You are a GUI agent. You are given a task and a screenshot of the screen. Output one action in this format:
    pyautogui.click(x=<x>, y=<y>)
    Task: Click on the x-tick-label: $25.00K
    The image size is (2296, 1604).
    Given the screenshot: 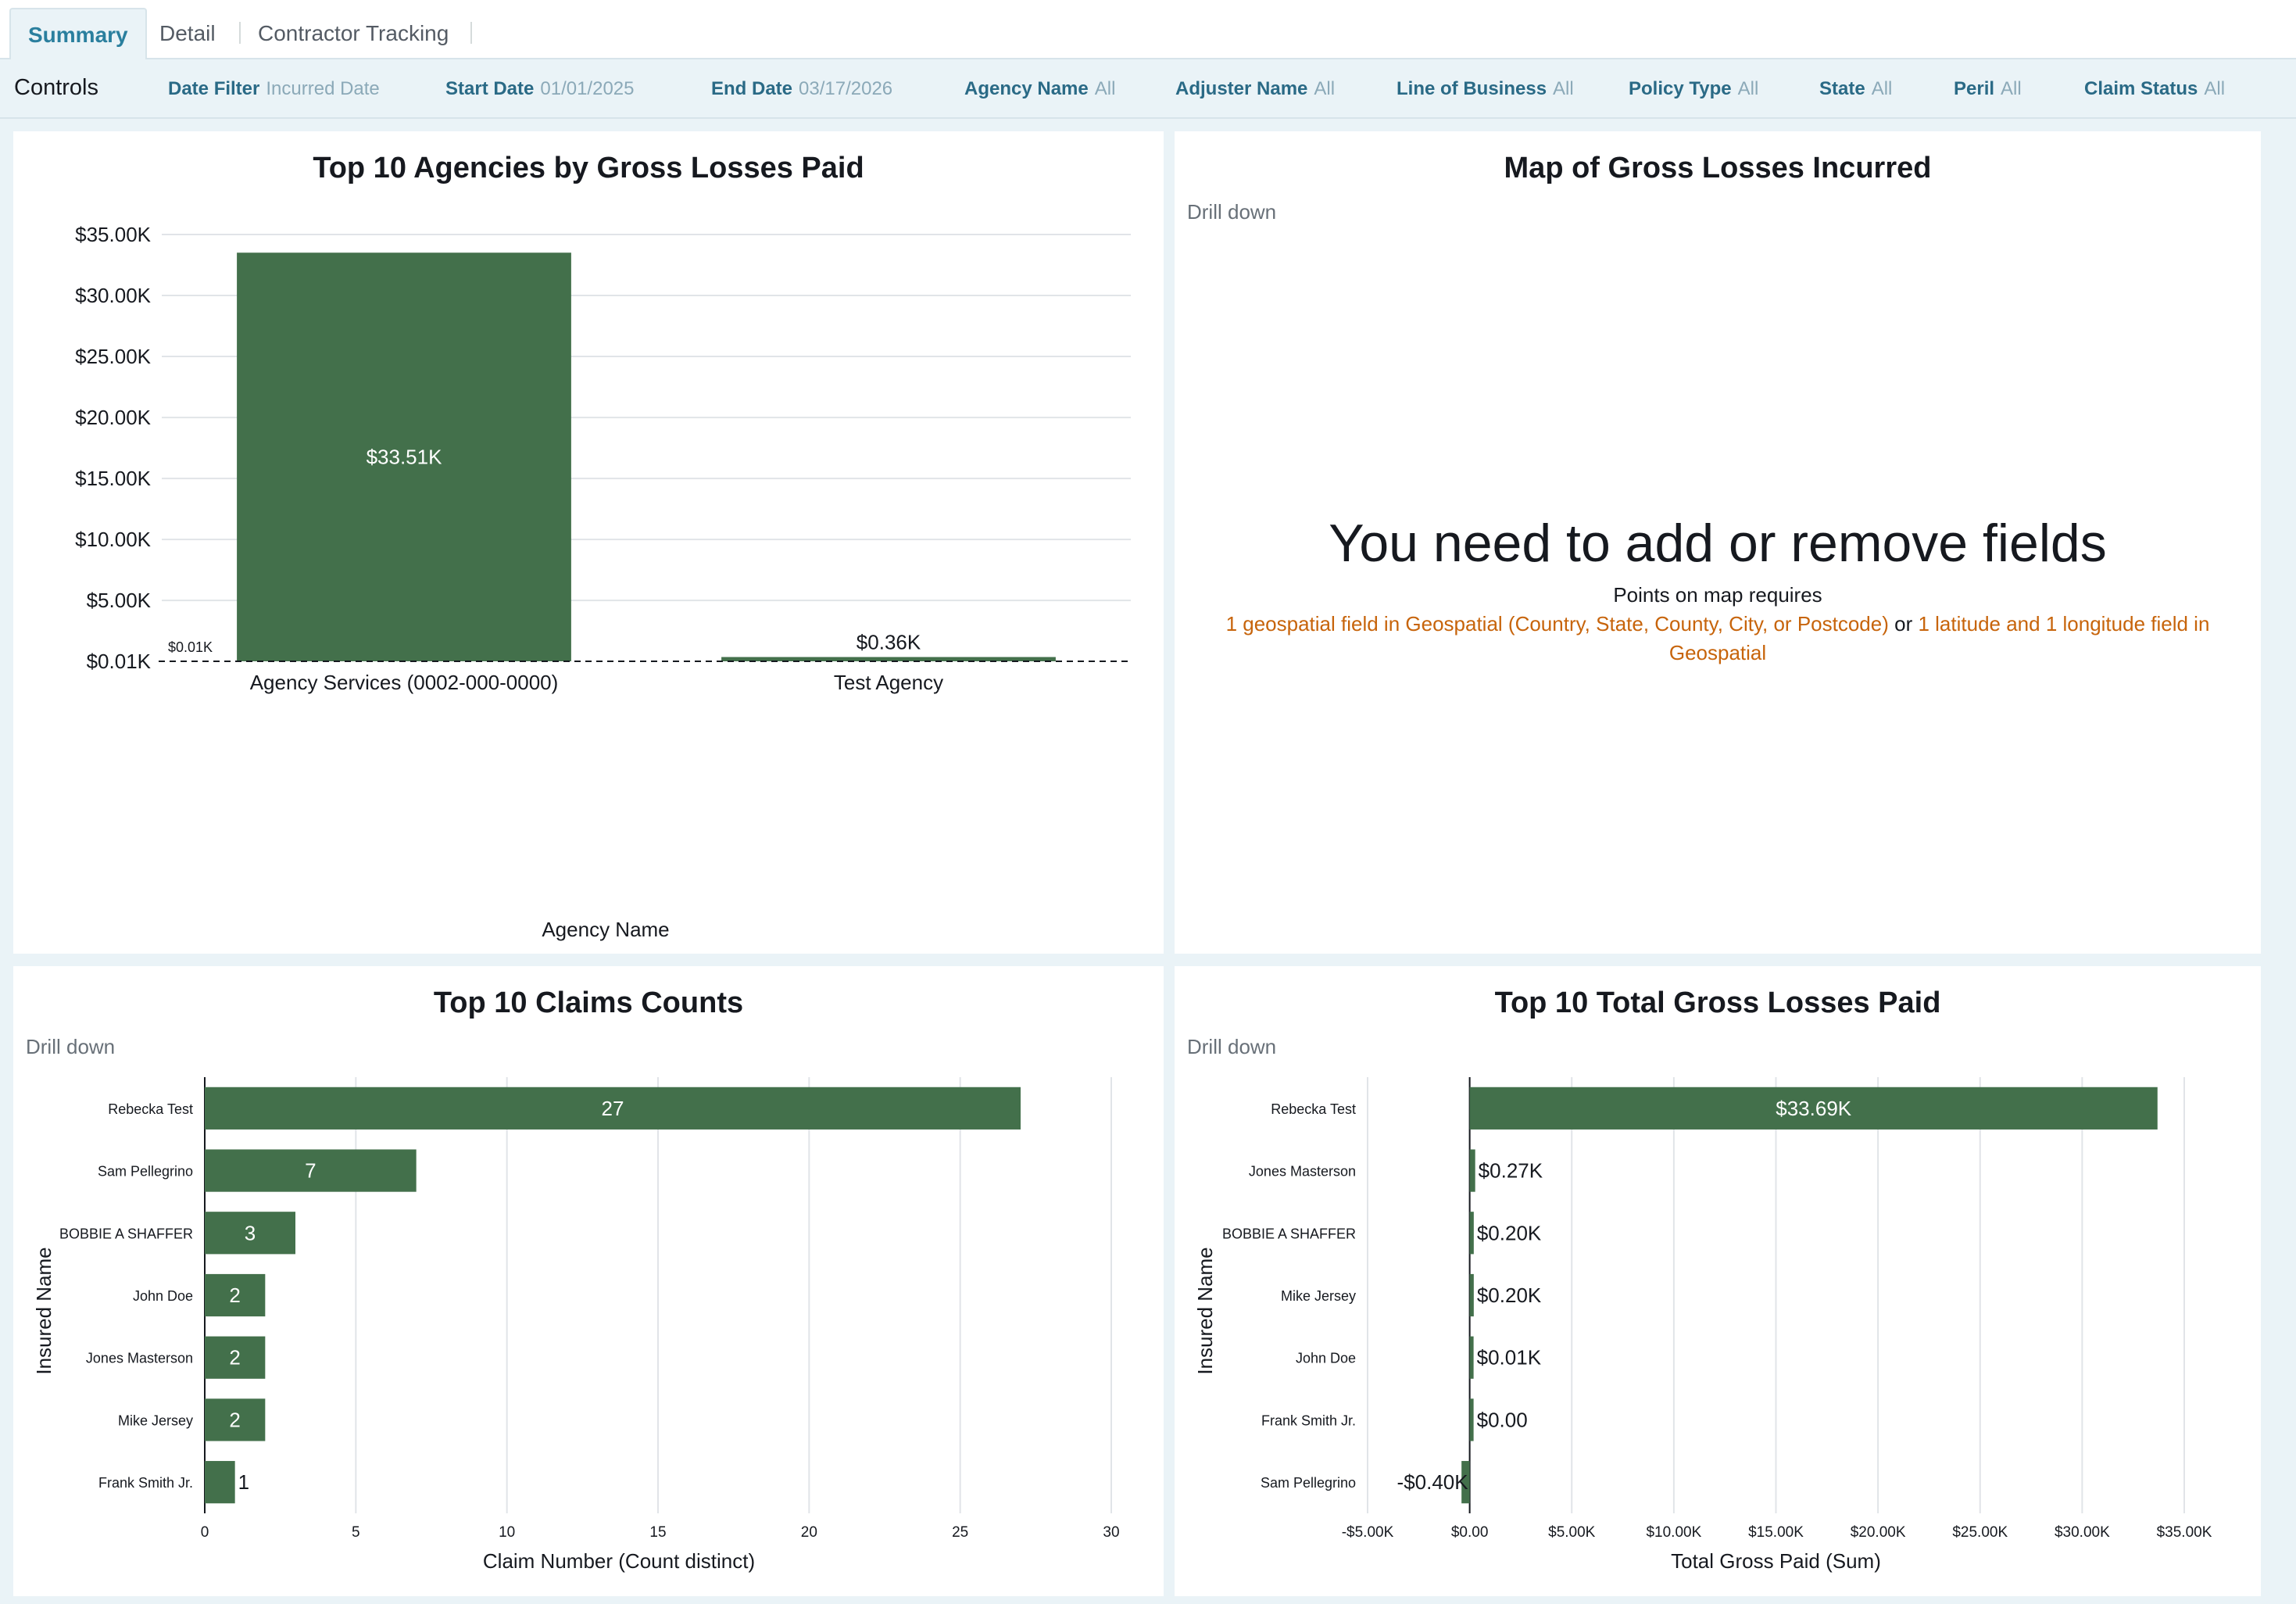 What is the action you would take?
    pyautogui.click(x=1980, y=1532)
    